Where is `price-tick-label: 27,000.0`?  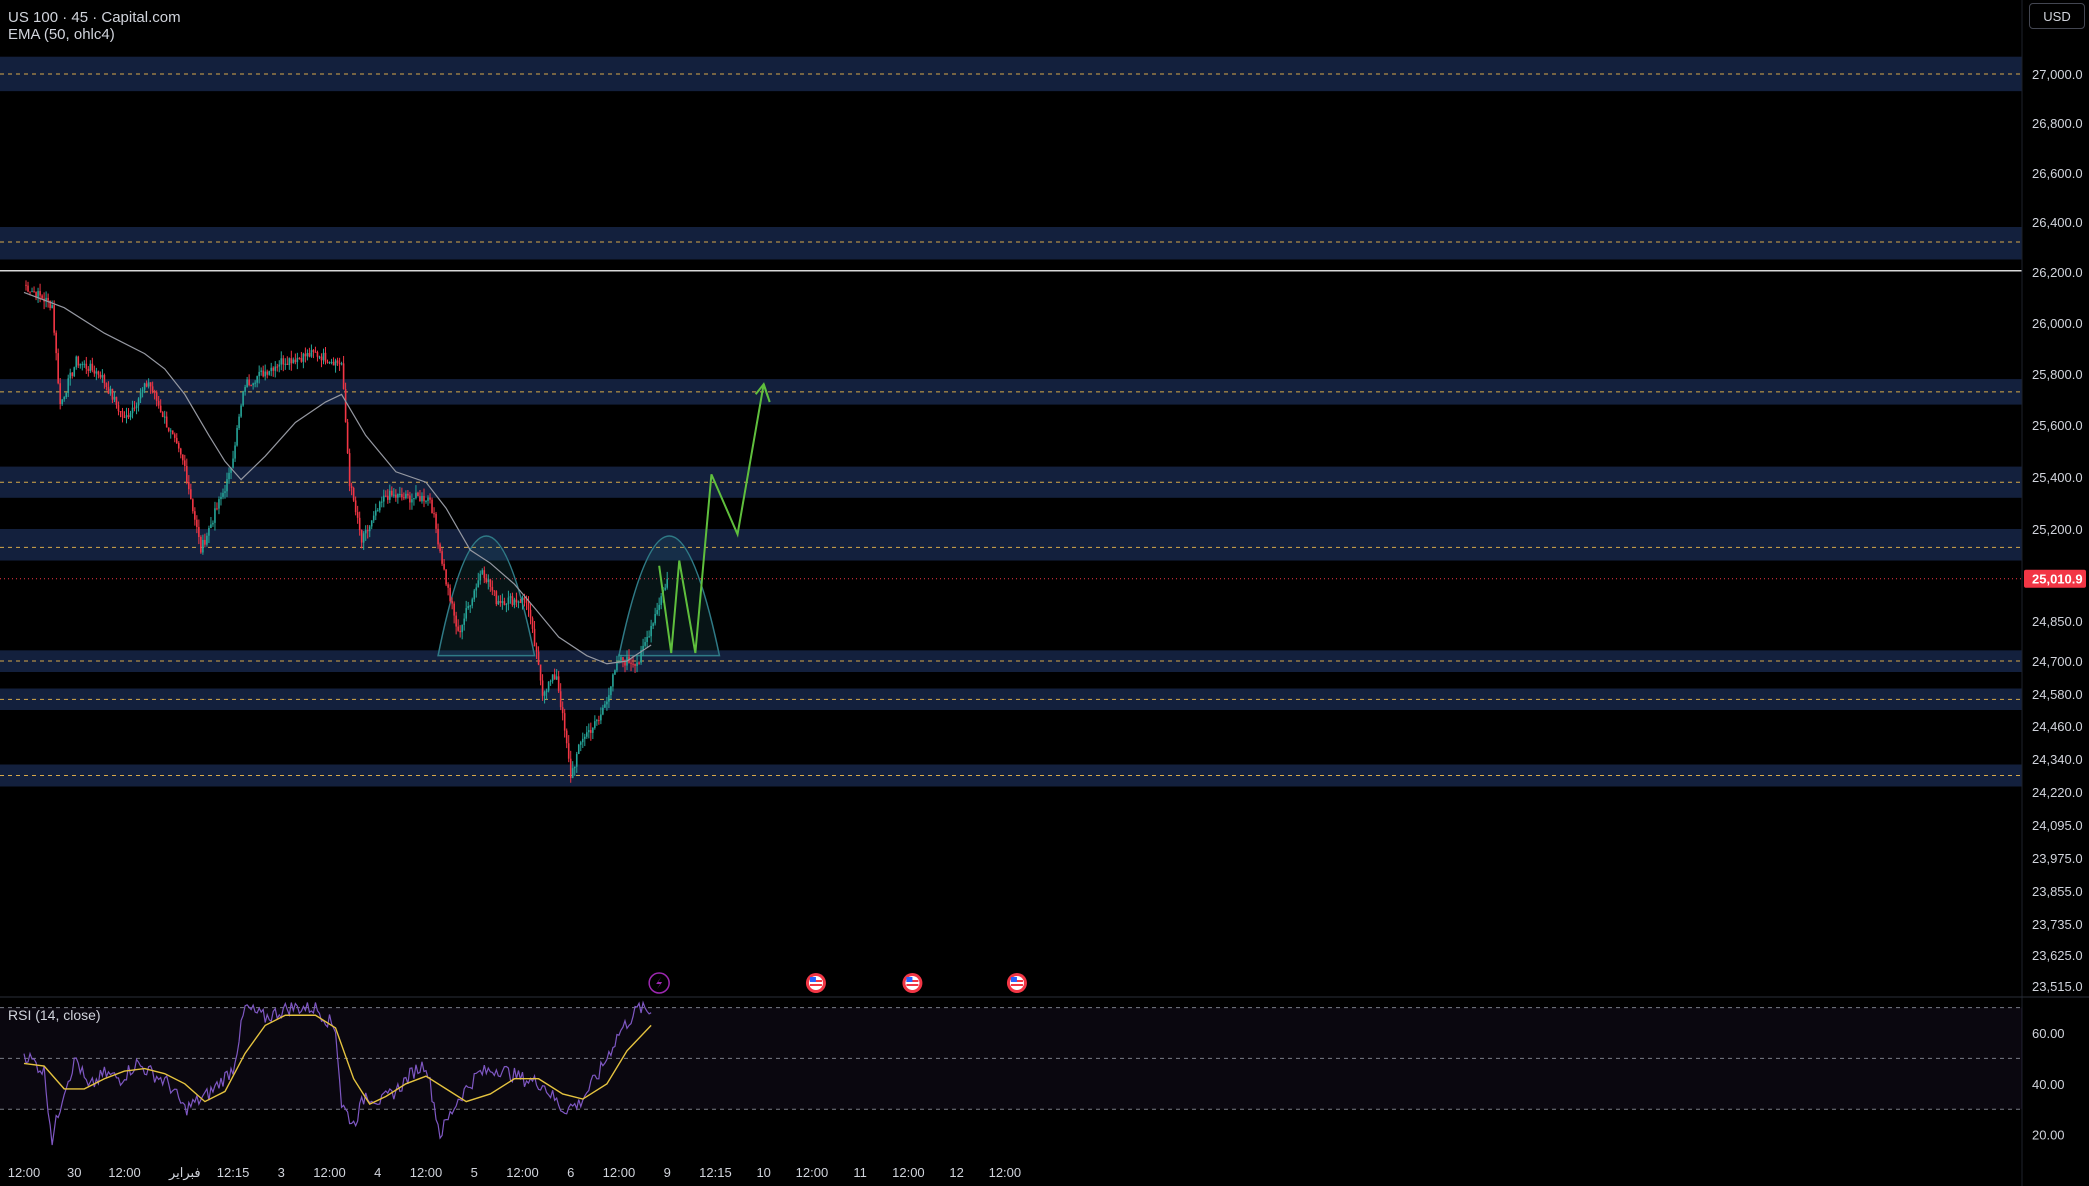
price-tick-label: 27,000.0 is located at coordinates (2057, 74).